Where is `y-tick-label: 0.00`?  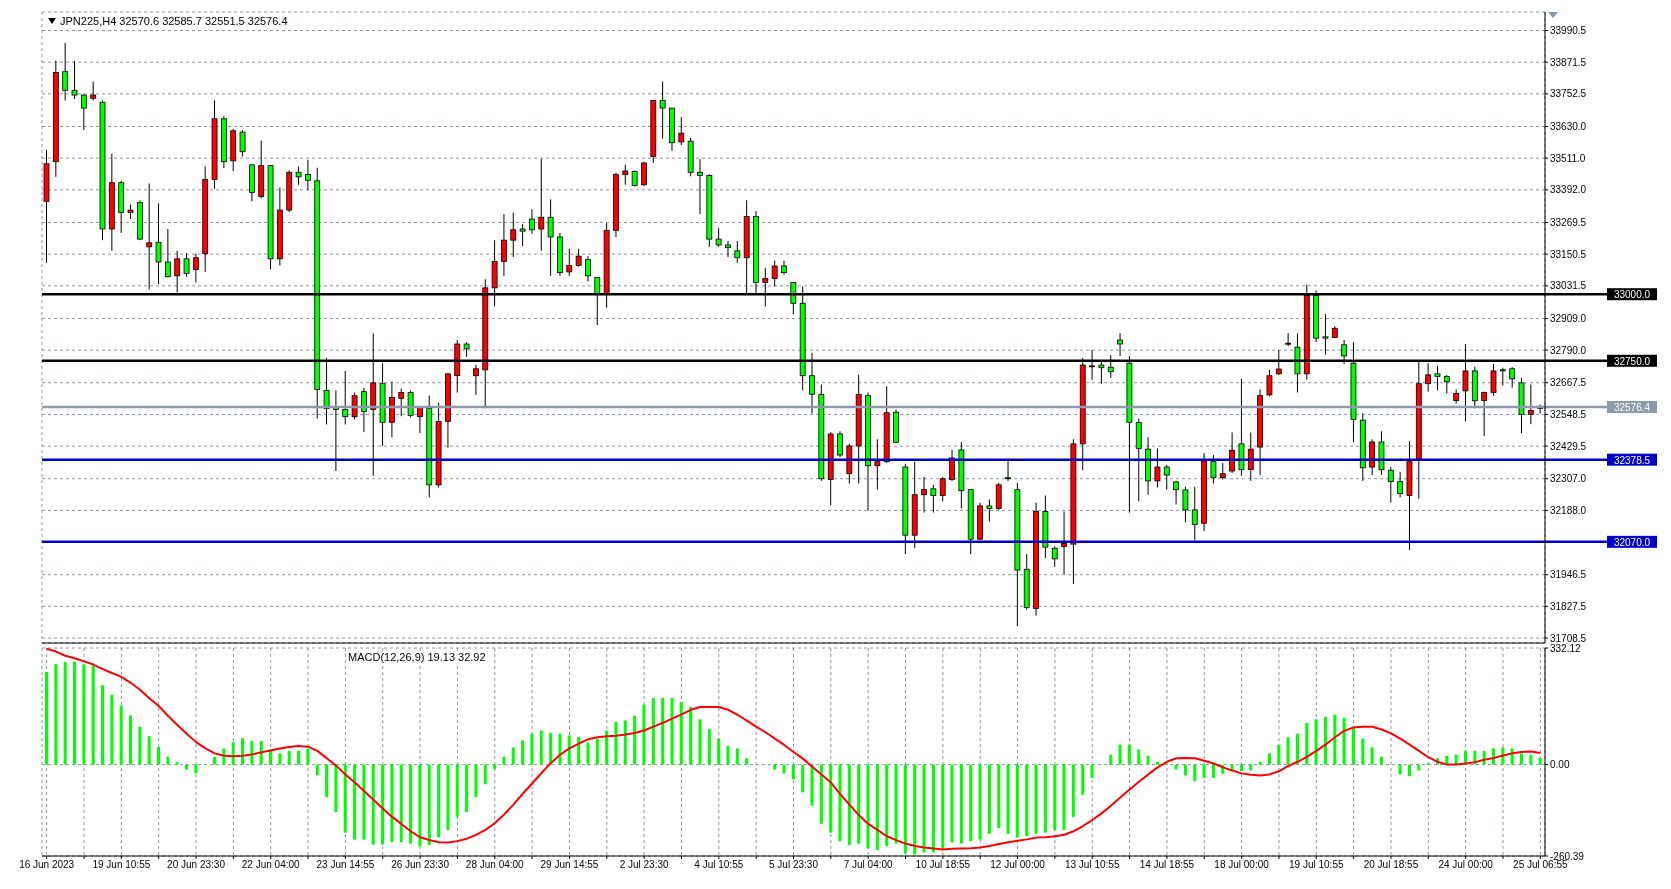 y-tick-label: 0.00 is located at coordinates (1560, 765).